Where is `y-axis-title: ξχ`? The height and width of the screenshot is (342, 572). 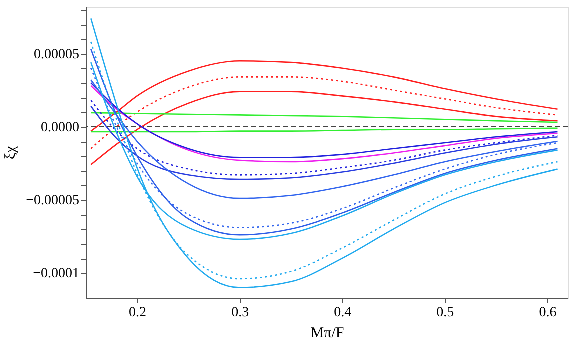
y-axis-title: ξχ is located at coordinates (11, 153).